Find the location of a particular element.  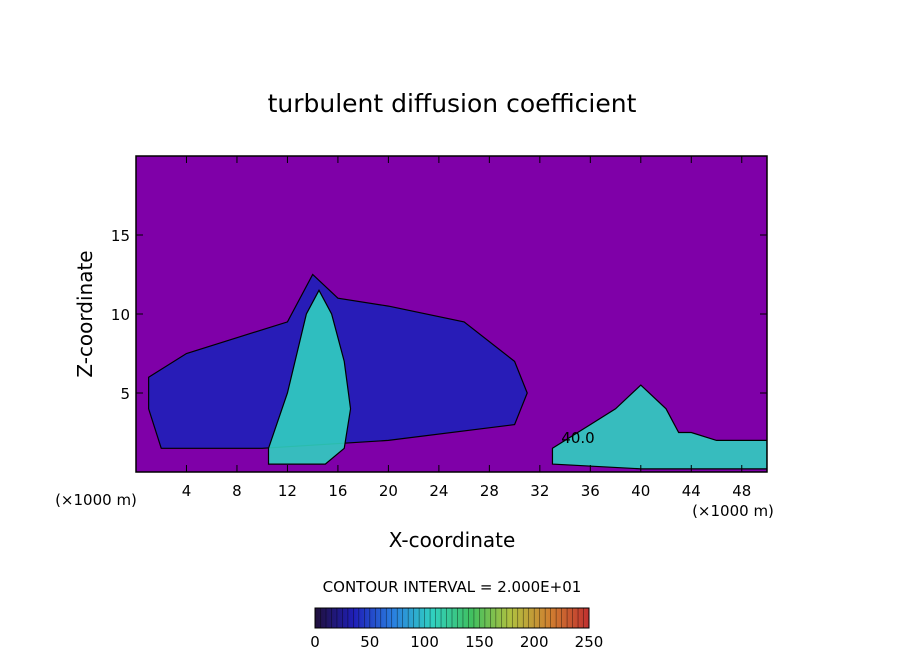

colorbar-ticks: 0 50 100 150 200 250 is located at coordinates (456, 642).